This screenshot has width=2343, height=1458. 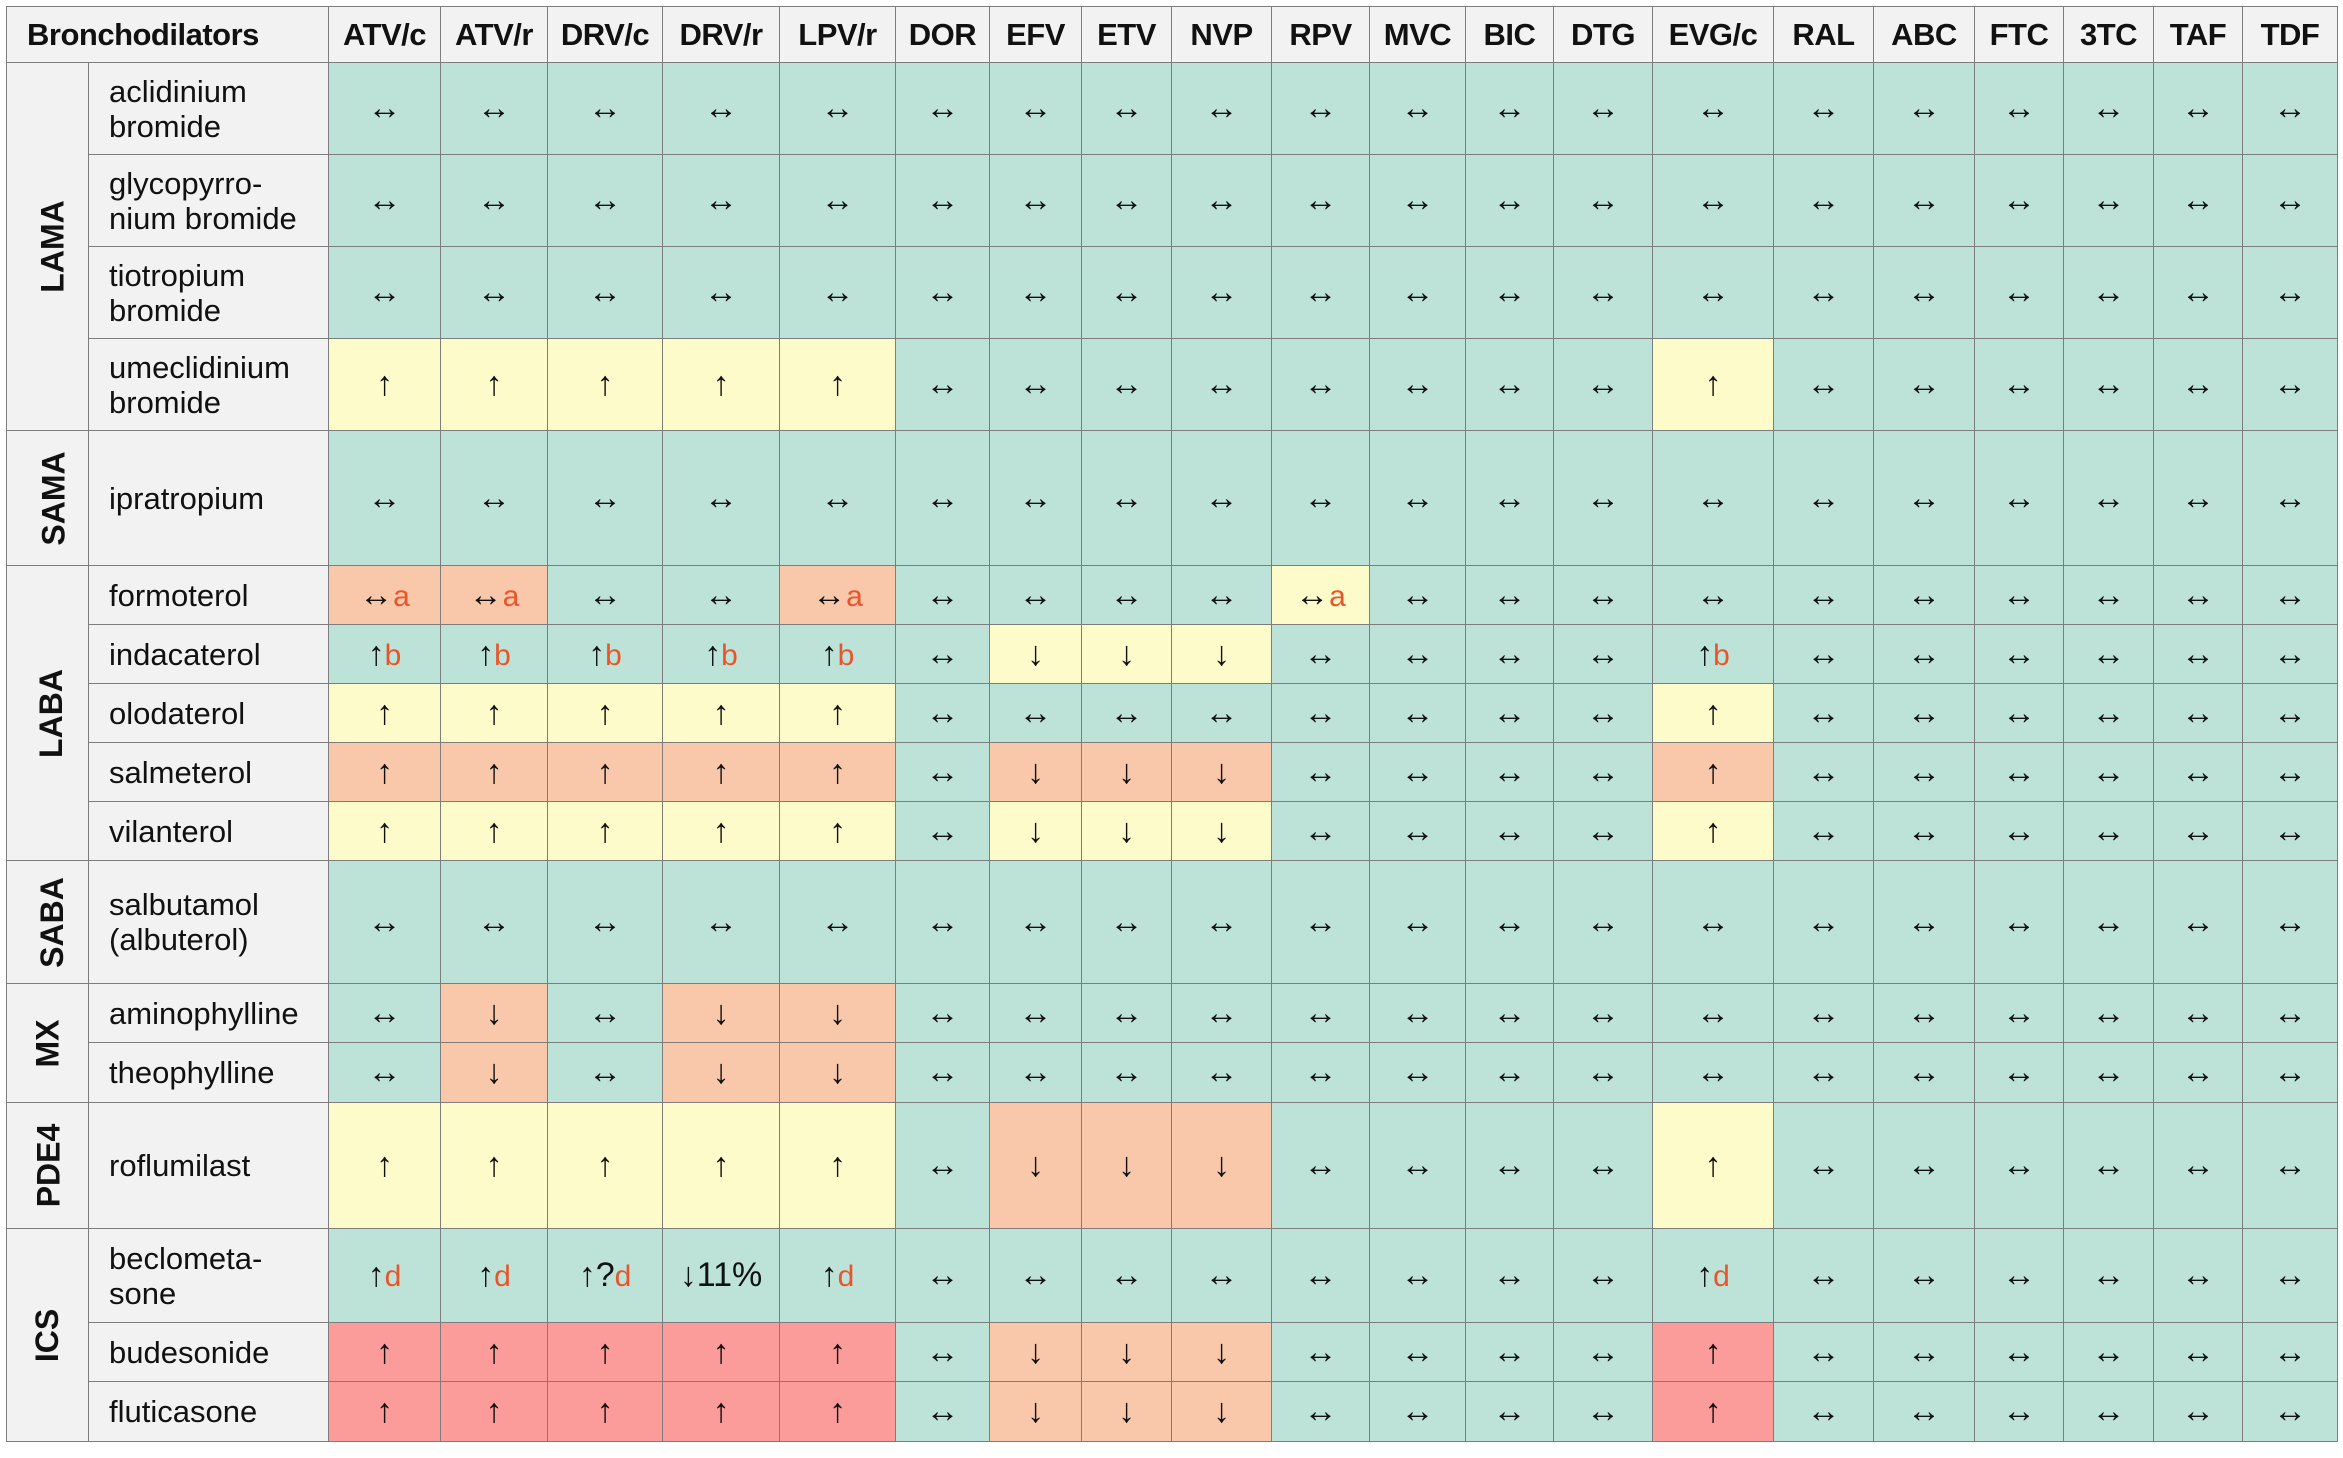 What do you see at coordinates (846, 655) in the screenshot?
I see `footnote-marker: b` at bounding box center [846, 655].